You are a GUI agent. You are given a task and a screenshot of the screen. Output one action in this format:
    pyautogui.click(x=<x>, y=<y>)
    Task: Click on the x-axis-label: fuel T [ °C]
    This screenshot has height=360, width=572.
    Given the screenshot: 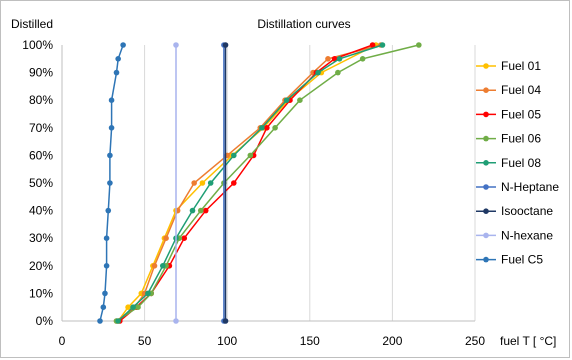 What is the action you would take?
    pyautogui.click(x=528, y=341)
    